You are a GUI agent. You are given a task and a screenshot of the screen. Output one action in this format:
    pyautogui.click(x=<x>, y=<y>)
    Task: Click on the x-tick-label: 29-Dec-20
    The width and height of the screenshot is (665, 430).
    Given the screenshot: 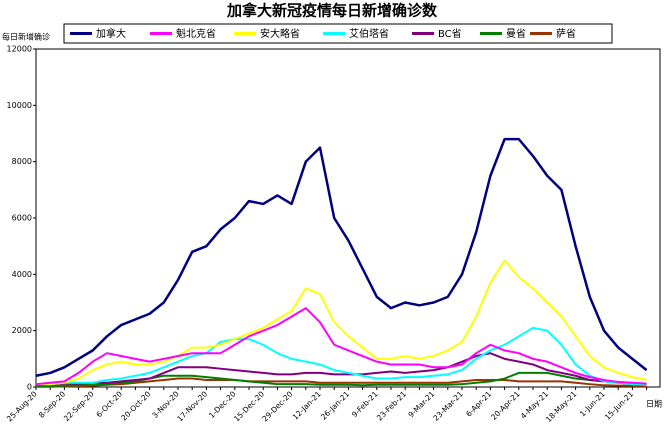 What is the action you would take?
    pyautogui.click(x=277, y=406)
    